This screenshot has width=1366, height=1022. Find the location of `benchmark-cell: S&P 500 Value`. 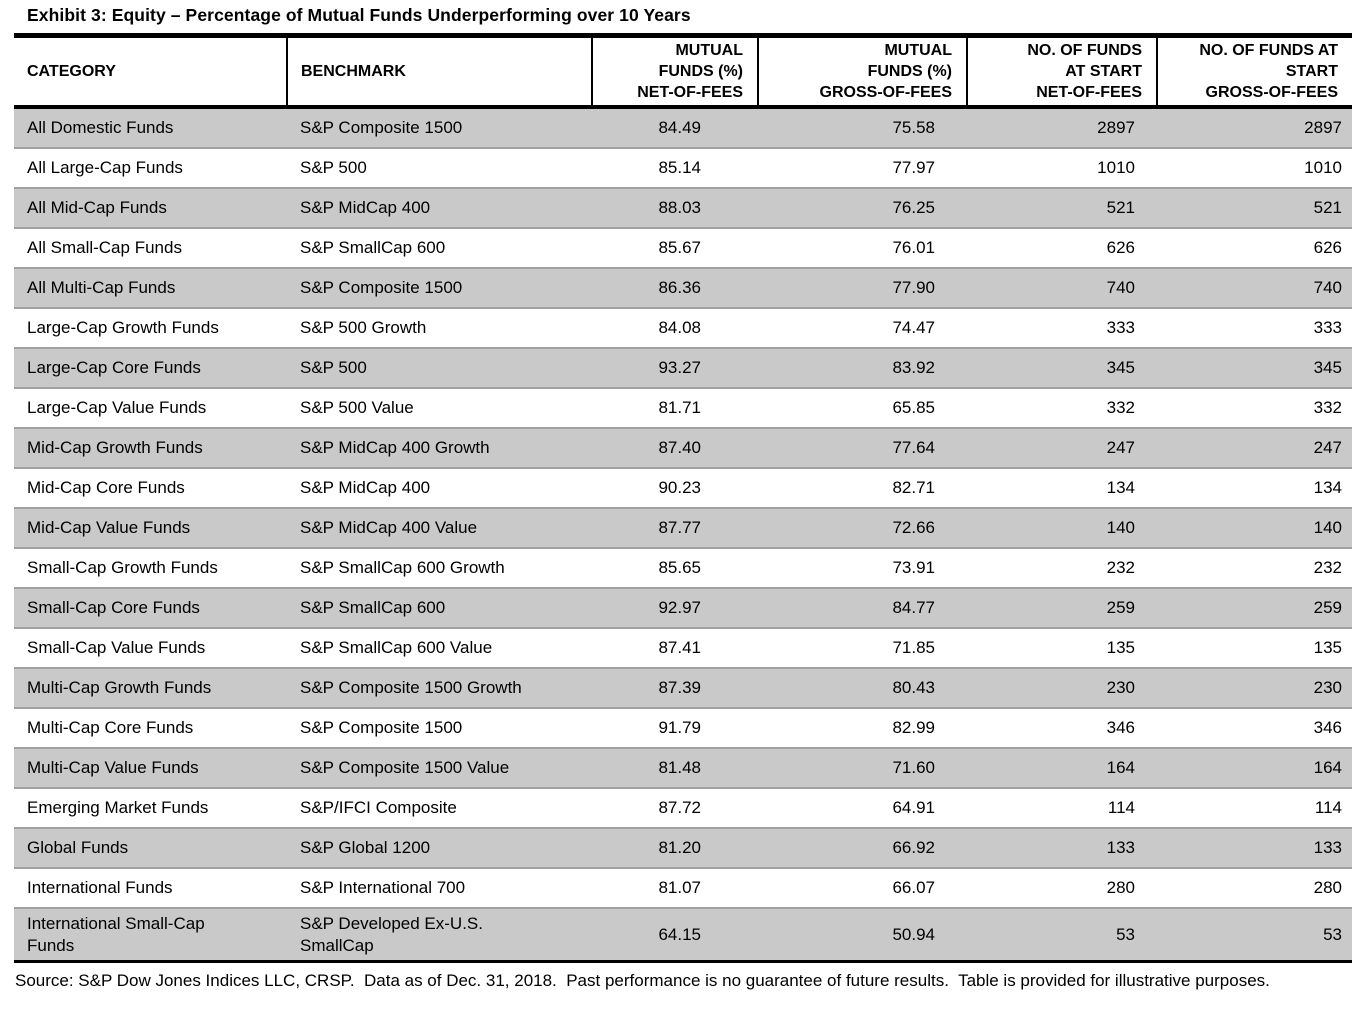

benchmark-cell: S&P 500 Value is located at coordinates (439, 407).